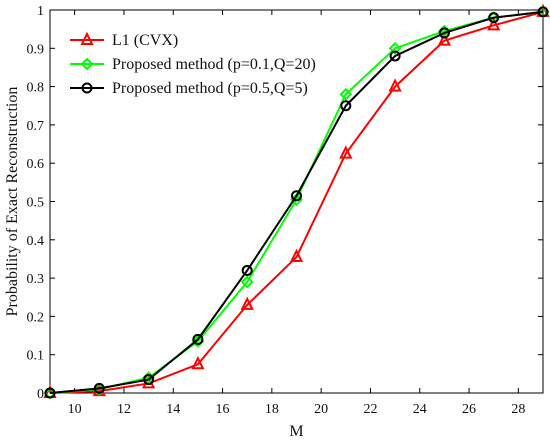 The image size is (550, 441). What do you see at coordinates (36, 126) in the screenshot?
I see `y-tick-label: 0.7` at bounding box center [36, 126].